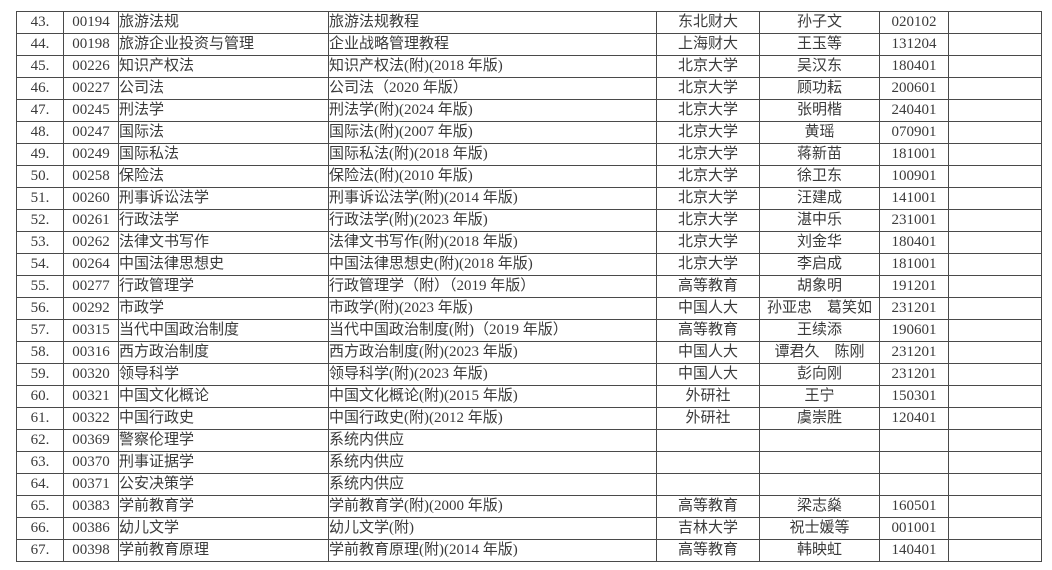 This screenshot has width=1052, height=570. I want to click on cell-row-number: 58., so click(40, 352).